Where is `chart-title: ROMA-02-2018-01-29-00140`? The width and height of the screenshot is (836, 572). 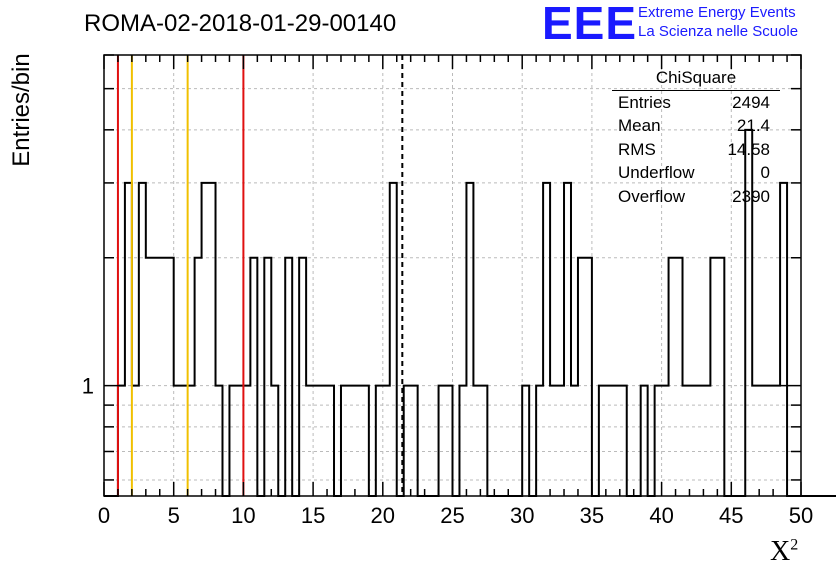
chart-title: ROMA-02-2018-01-29-00140 is located at coordinates (240, 23).